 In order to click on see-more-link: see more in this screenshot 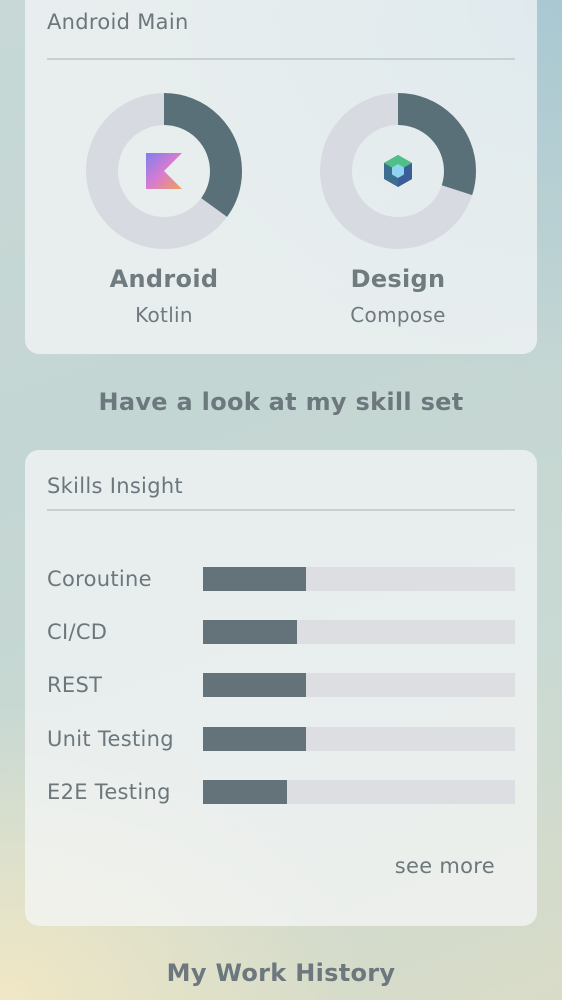, I will do `click(444, 866)`.